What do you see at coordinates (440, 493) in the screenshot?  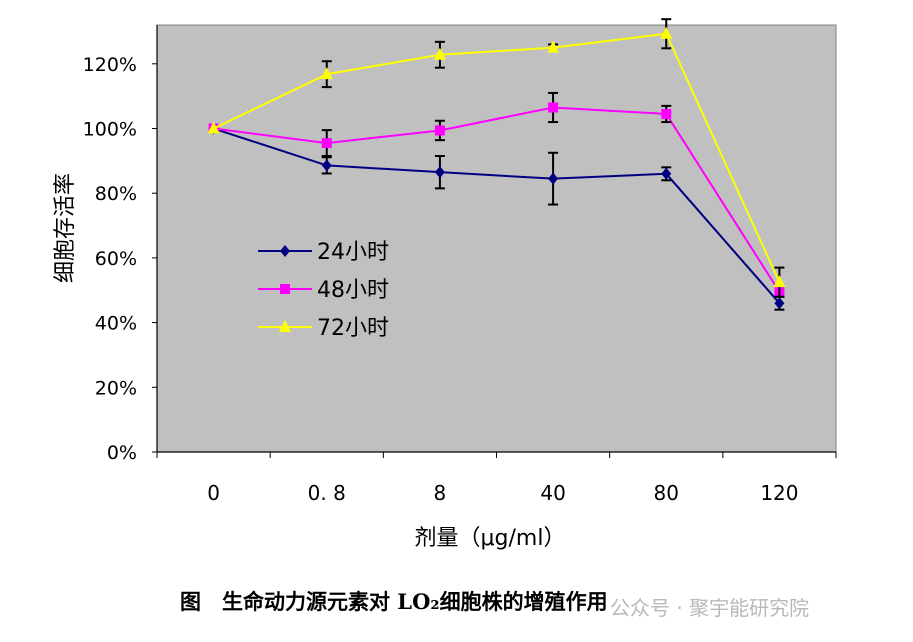 I see `x-tick-label: 8` at bounding box center [440, 493].